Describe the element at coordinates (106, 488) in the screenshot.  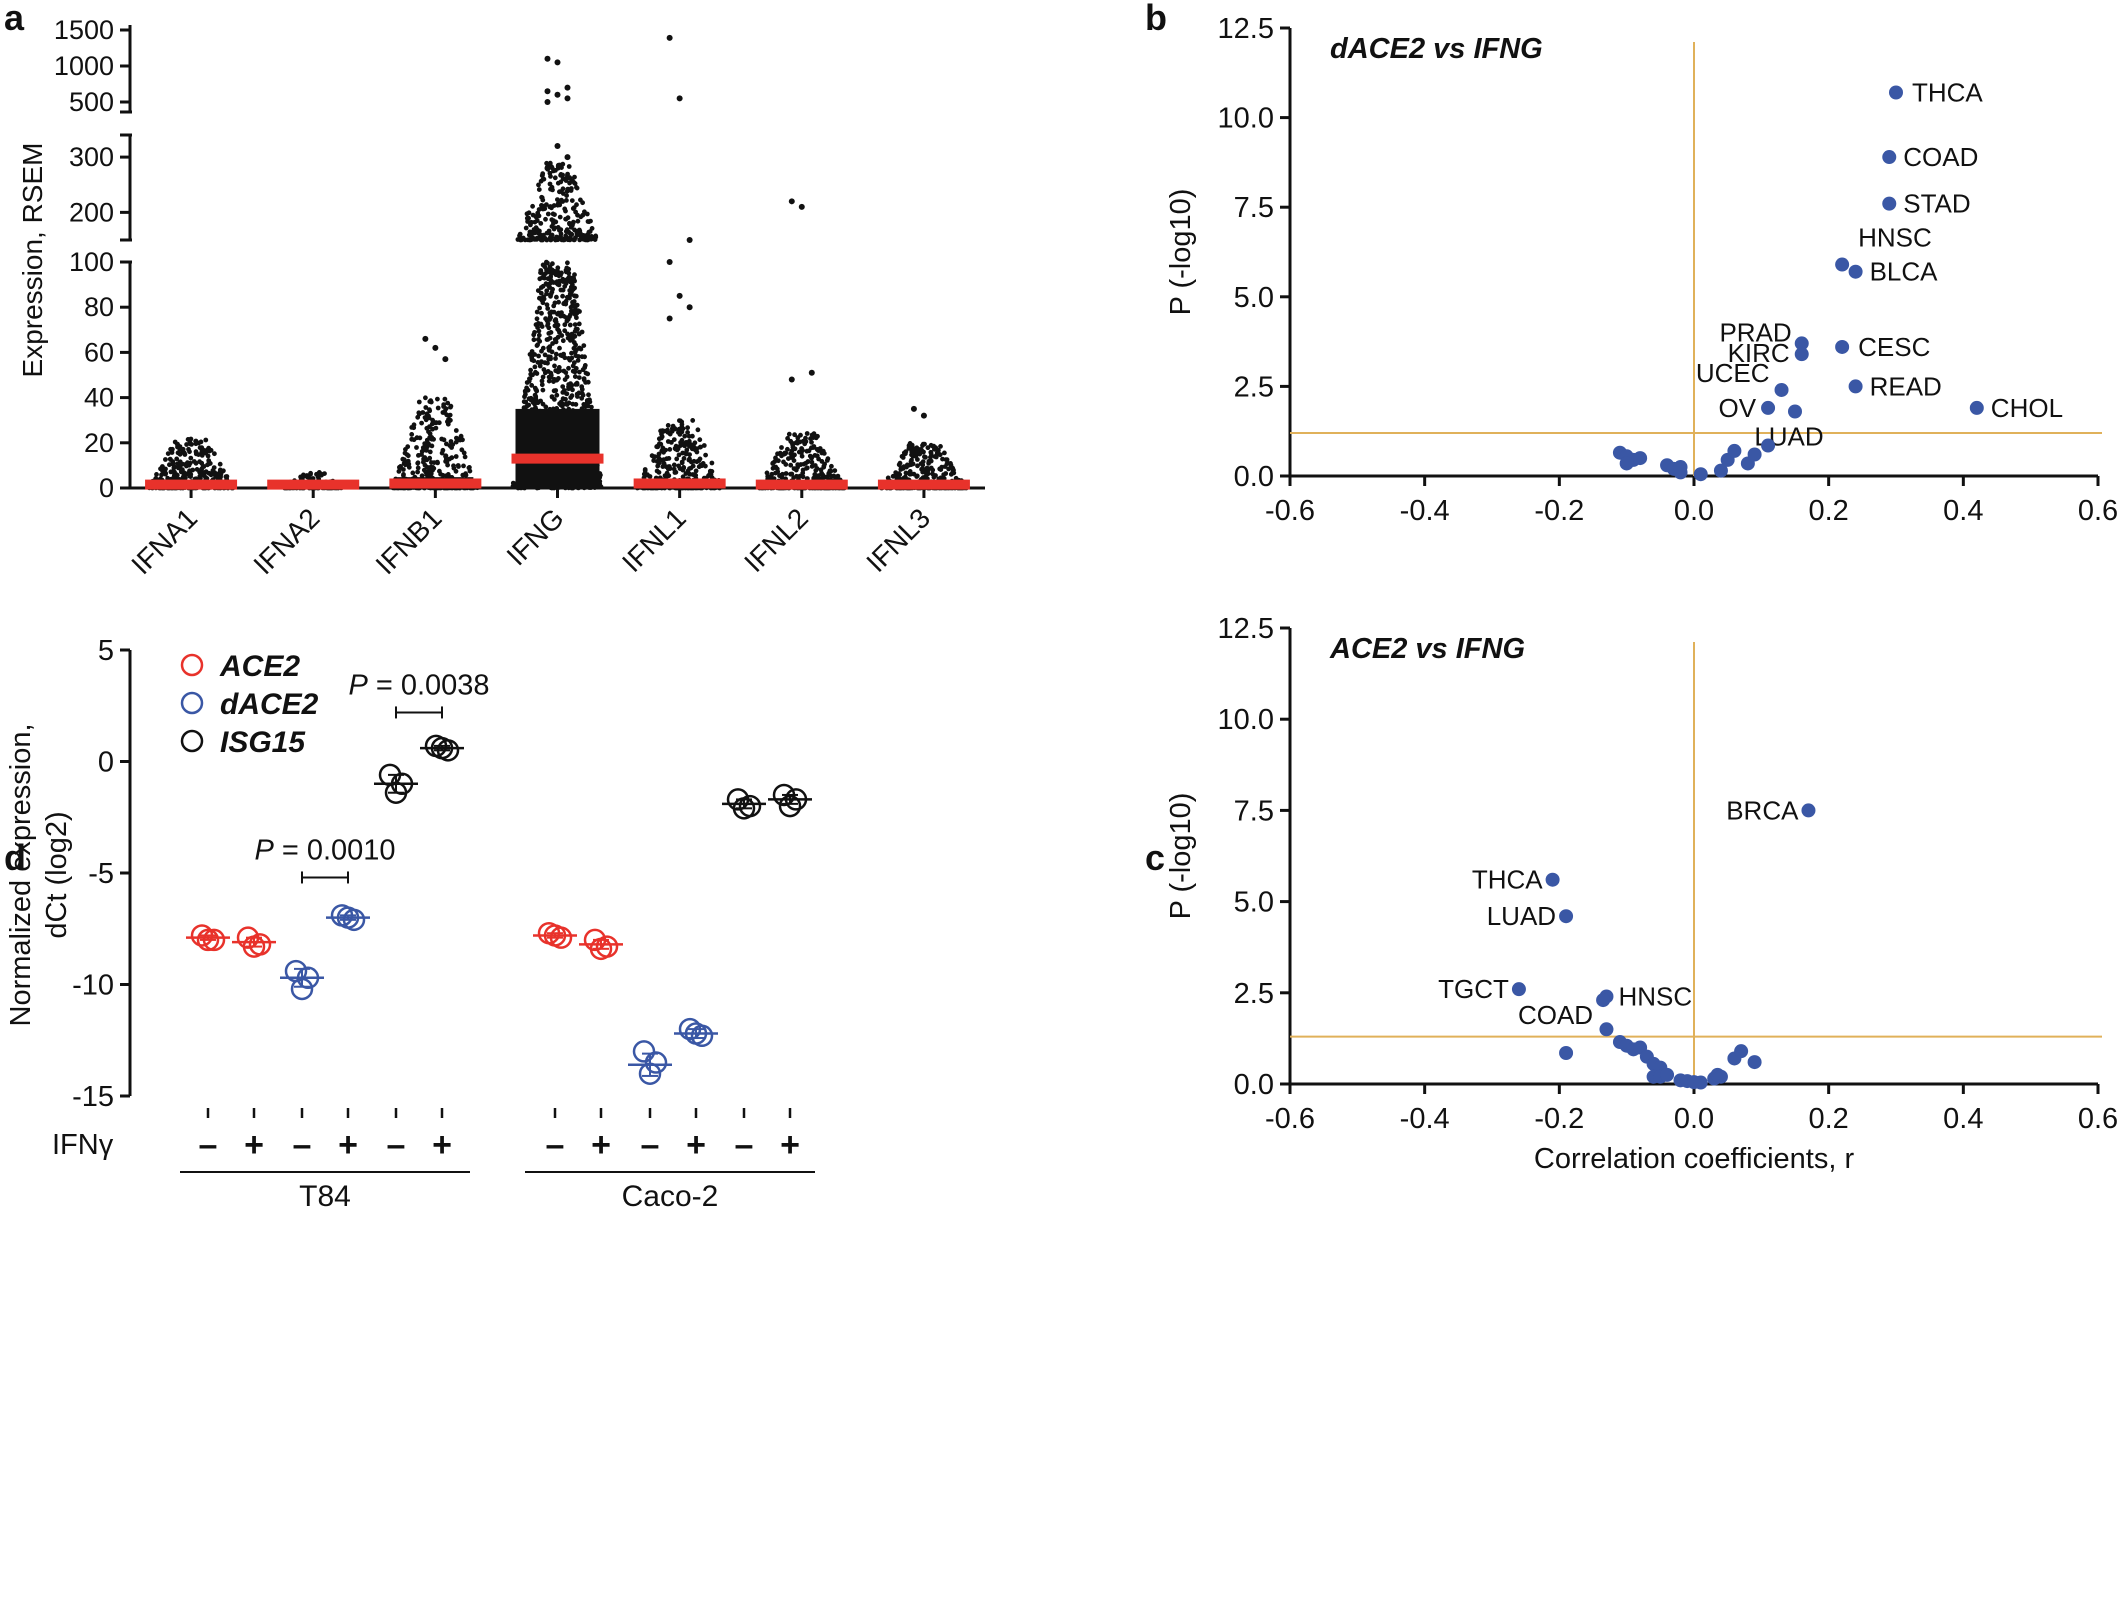
I see `y-tick-label: 0` at that location.